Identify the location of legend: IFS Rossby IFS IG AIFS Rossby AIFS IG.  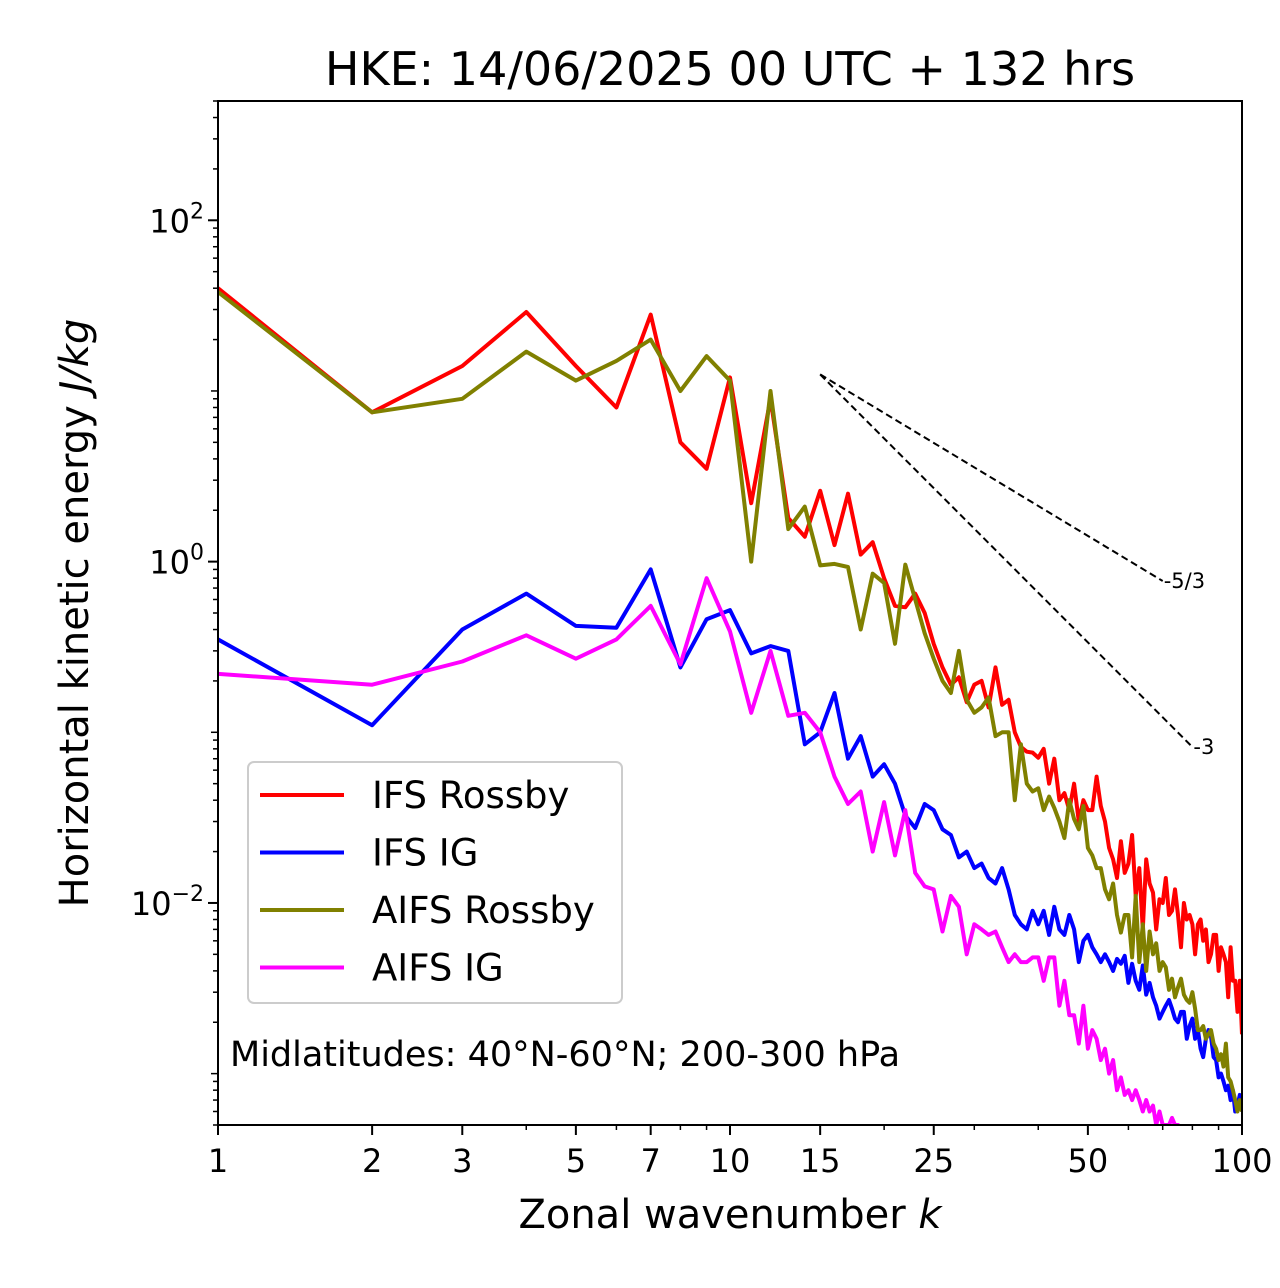
(435, 882).